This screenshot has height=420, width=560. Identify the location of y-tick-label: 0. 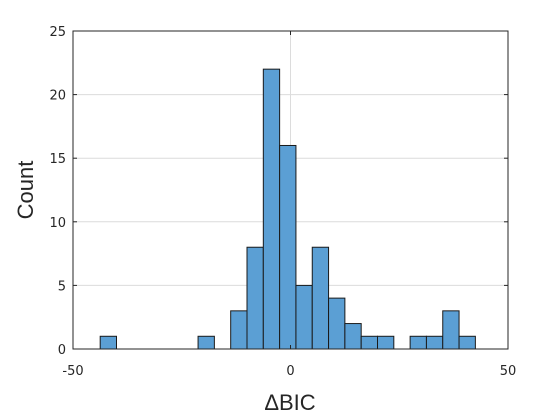
(62, 350).